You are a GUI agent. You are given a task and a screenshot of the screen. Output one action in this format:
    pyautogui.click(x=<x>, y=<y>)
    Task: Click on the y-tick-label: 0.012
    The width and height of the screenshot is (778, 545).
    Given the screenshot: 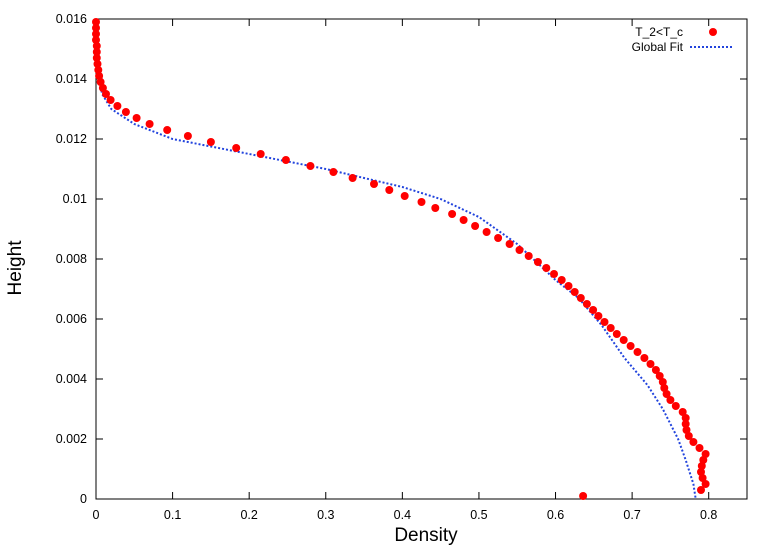 What is the action you would take?
    pyautogui.click(x=71, y=139)
    